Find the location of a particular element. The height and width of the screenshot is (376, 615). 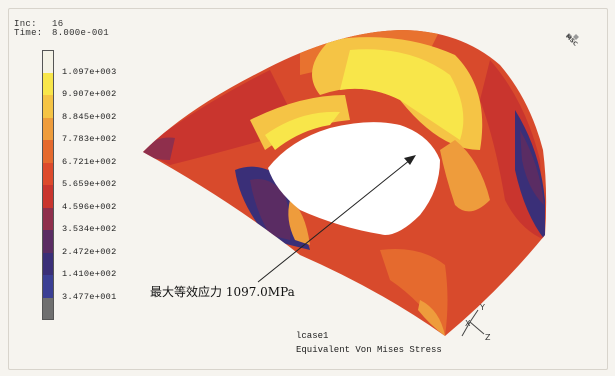

annotation-arrow is located at coordinates (336, 219).